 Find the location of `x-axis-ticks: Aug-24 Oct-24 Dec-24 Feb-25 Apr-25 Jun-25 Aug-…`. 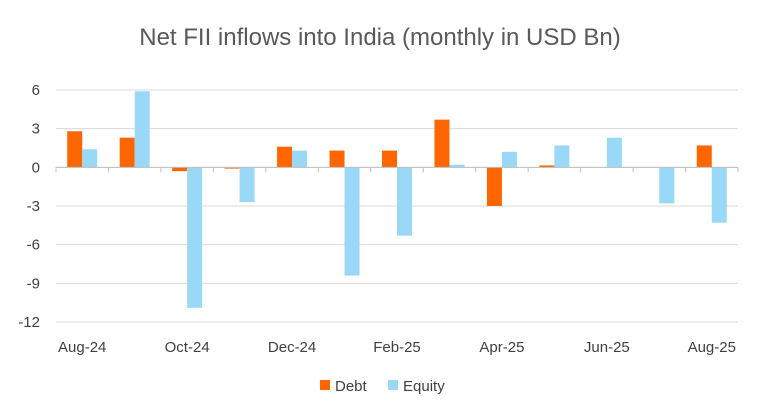

x-axis-ticks: Aug-24 Oct-24 Dec-24 Feb-25 Apr-25 Jun-25 Aug-… is located at coordinates (397, 347).